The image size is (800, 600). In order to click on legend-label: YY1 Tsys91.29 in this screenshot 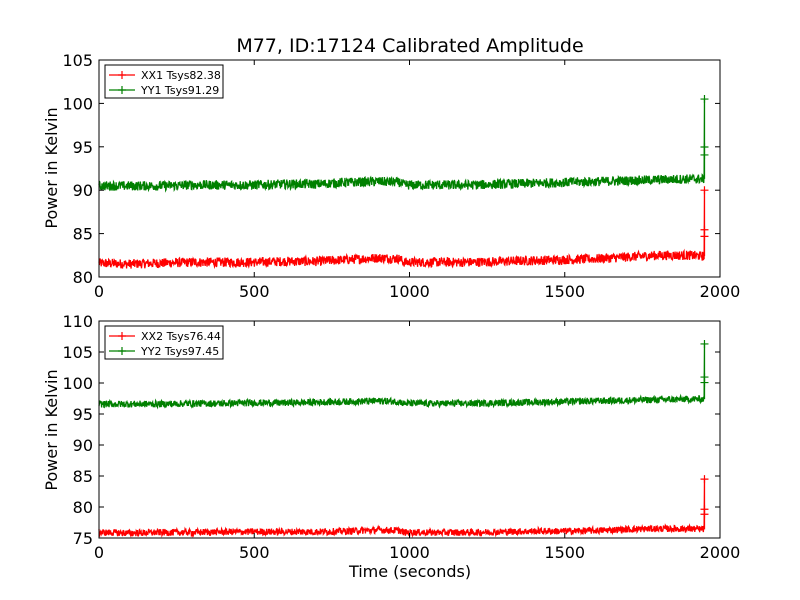, I will do `click(179, 90)`.